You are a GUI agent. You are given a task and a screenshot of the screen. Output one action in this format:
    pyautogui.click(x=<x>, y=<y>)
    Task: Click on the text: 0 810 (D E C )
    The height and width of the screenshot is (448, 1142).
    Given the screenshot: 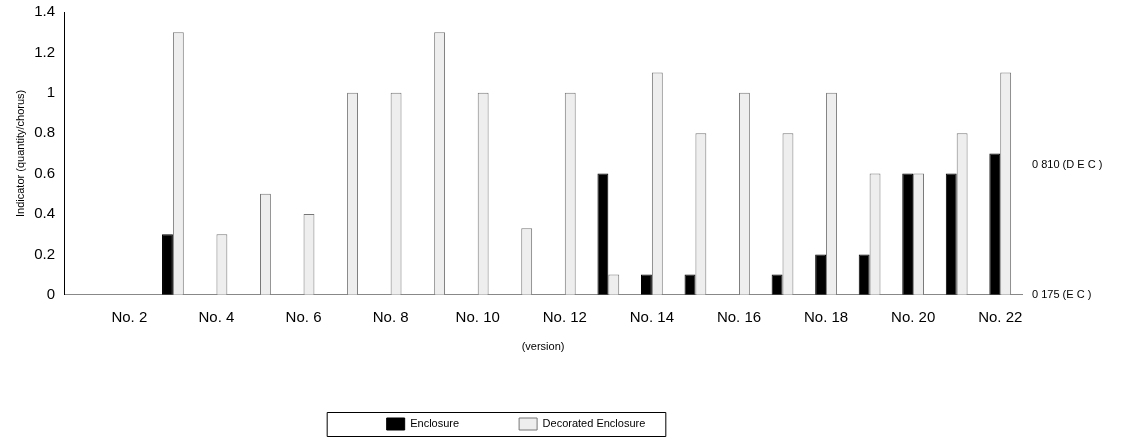 What is the action you would take?
    pyautogui.click(x=1067, y=163)
    